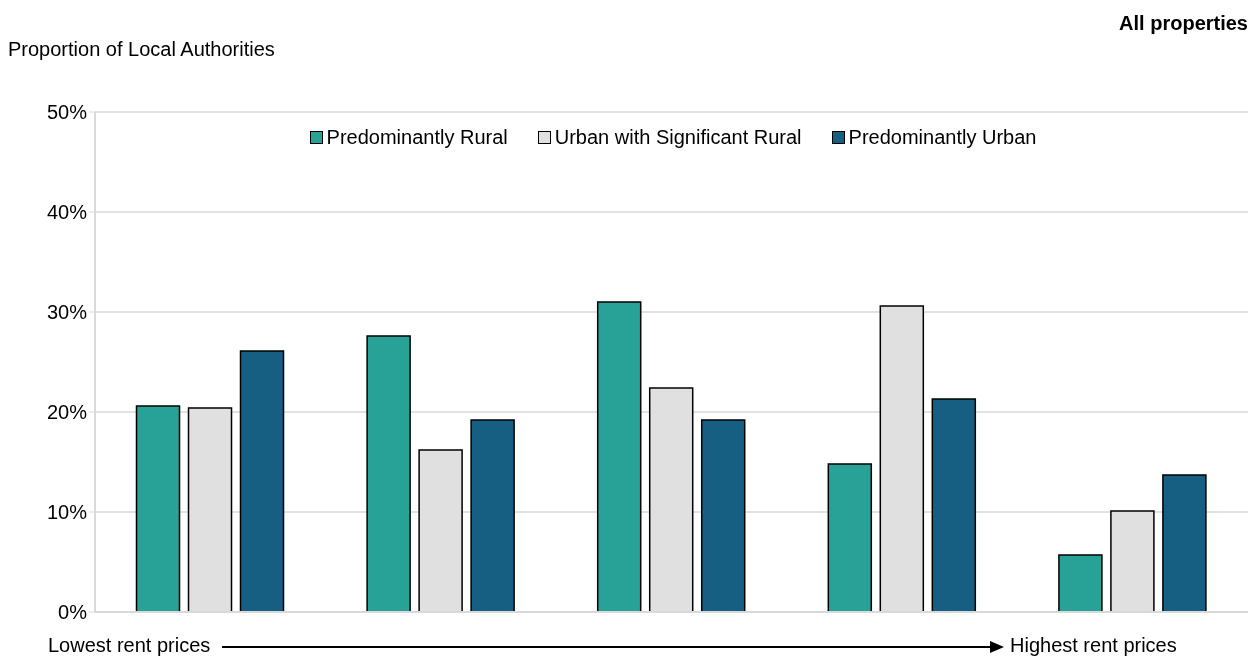 This screenshot has width=1256, height=671. What do you see at coordinates (942, 137) in the screenshot?
I see `legend-label: Predominantly Urban` at bounding box center [942, 137].